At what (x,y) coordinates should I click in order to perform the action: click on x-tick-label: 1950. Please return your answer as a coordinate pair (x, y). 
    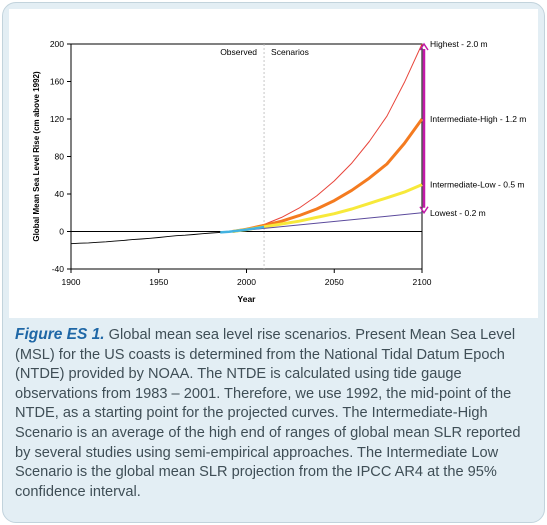
    Looking at the image, I should click on (158, 282).